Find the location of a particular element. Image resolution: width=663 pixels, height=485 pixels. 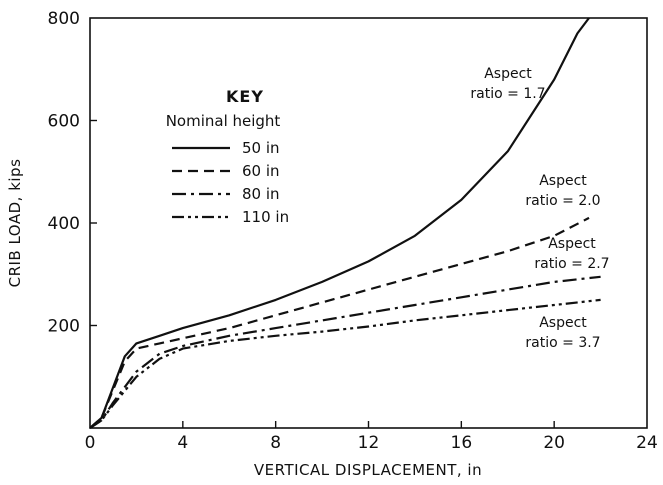

legend: KEY Nominal height 50 in 60 in 80 in 110 in is located at coordinates (227, 156).